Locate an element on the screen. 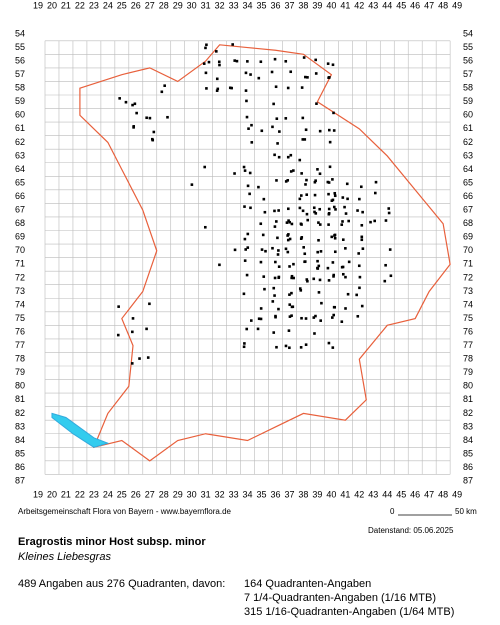  row-label: 74 is located at coordinates (468, 304).